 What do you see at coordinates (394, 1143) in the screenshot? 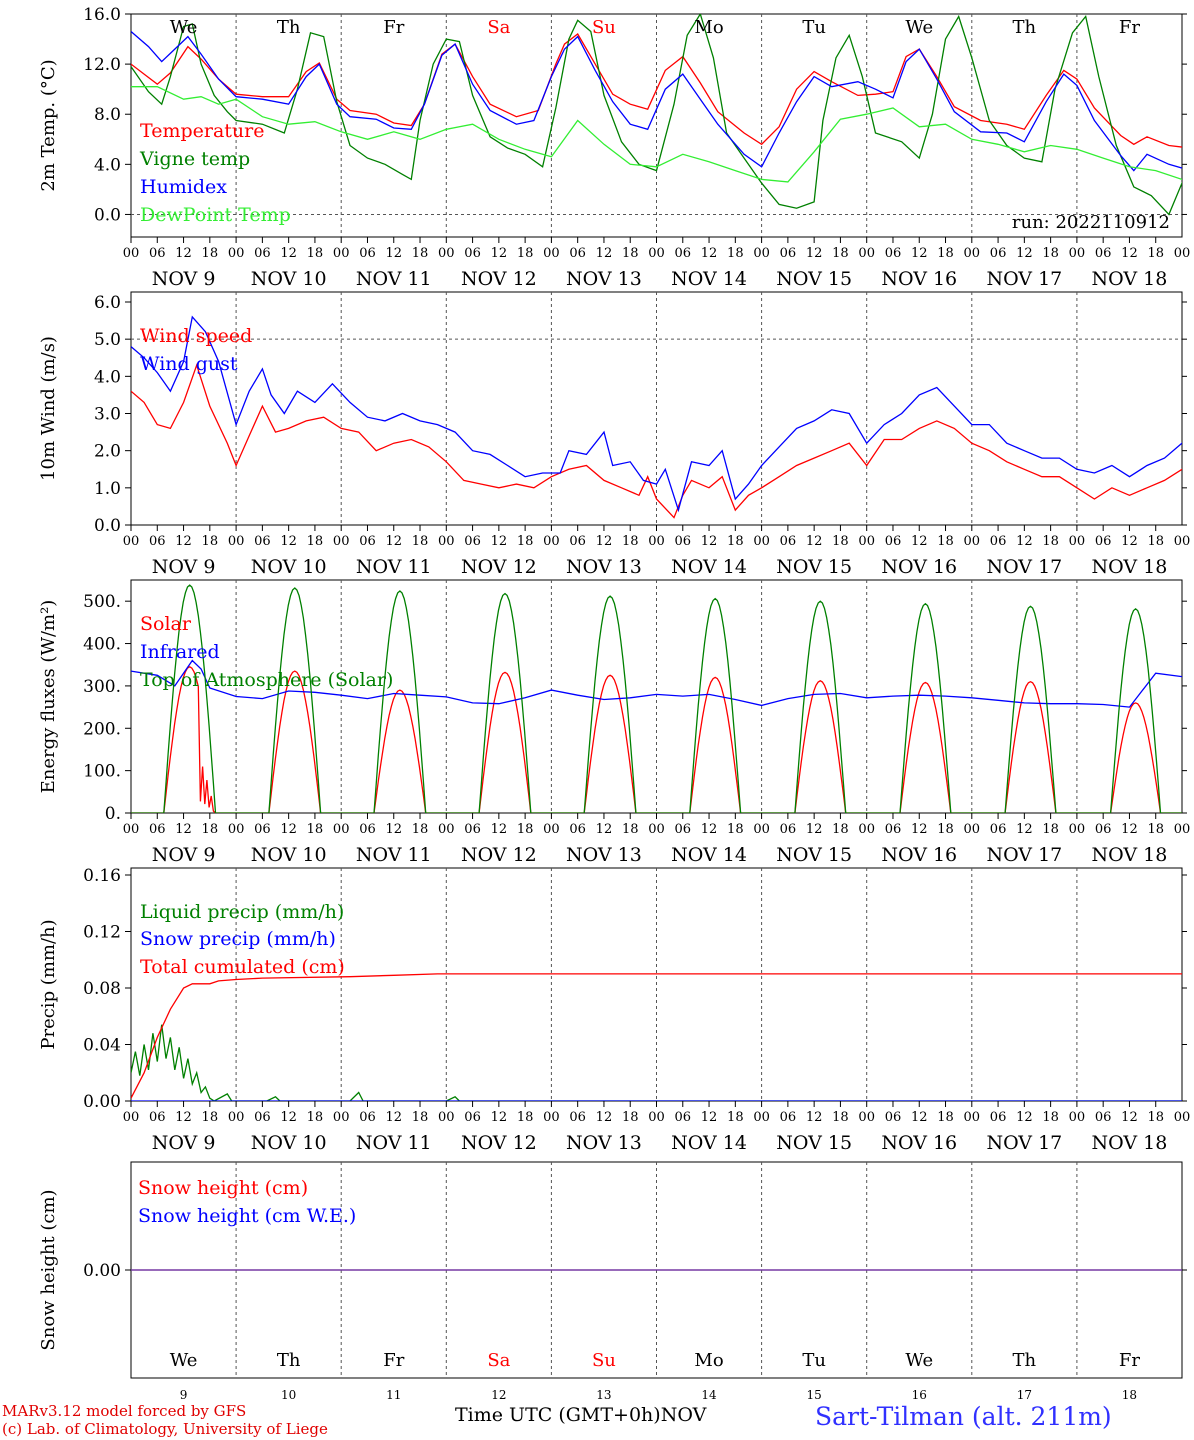
I see `date-label: NOV 11` at bounding box center [394, 1143].